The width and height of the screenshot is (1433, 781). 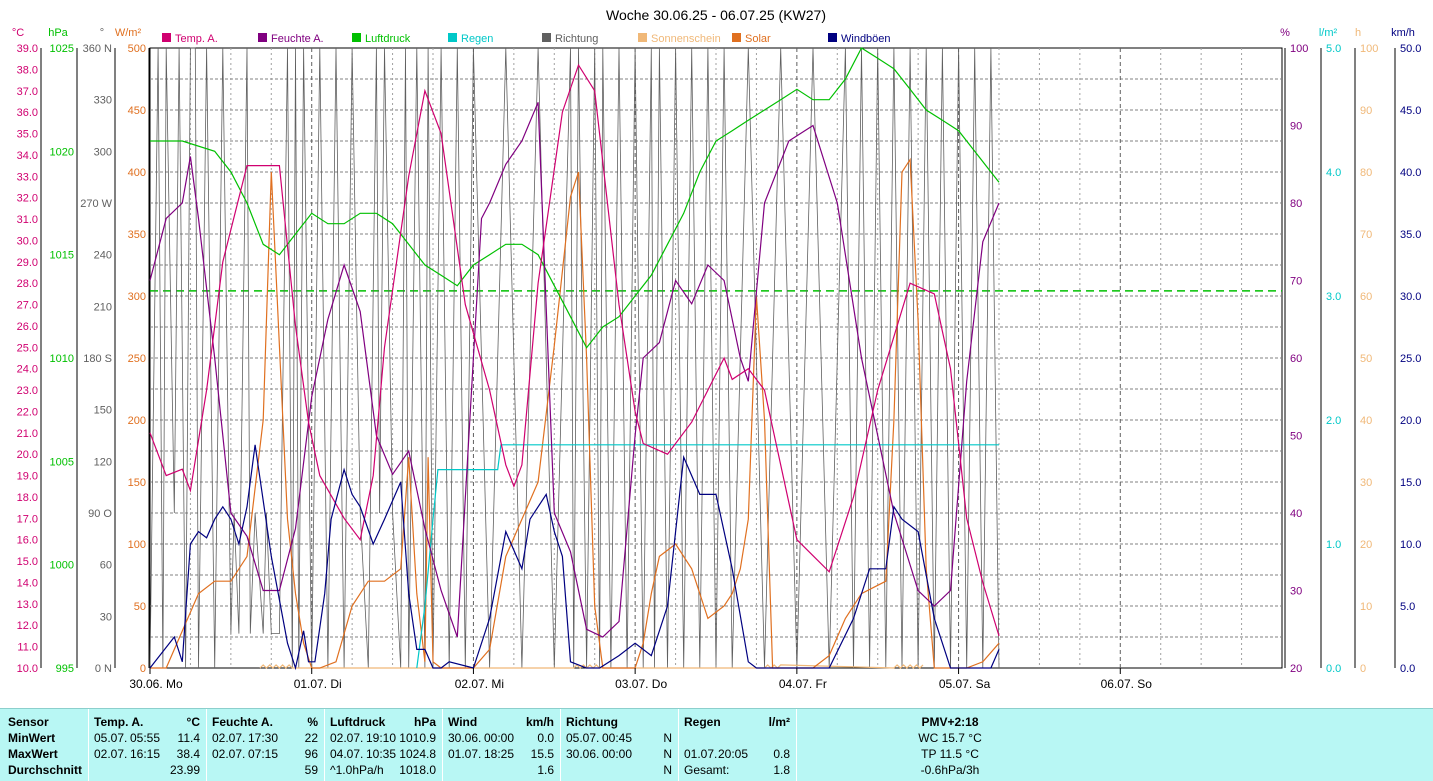 I want to click on series-line-regen, so click(x=707, y=556).